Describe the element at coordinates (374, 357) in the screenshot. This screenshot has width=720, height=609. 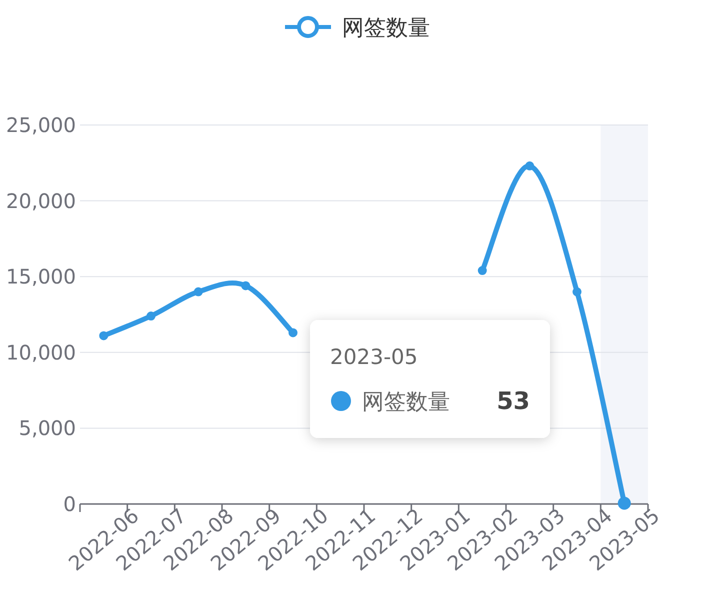
I see `annotation: 2023-05` at that location.